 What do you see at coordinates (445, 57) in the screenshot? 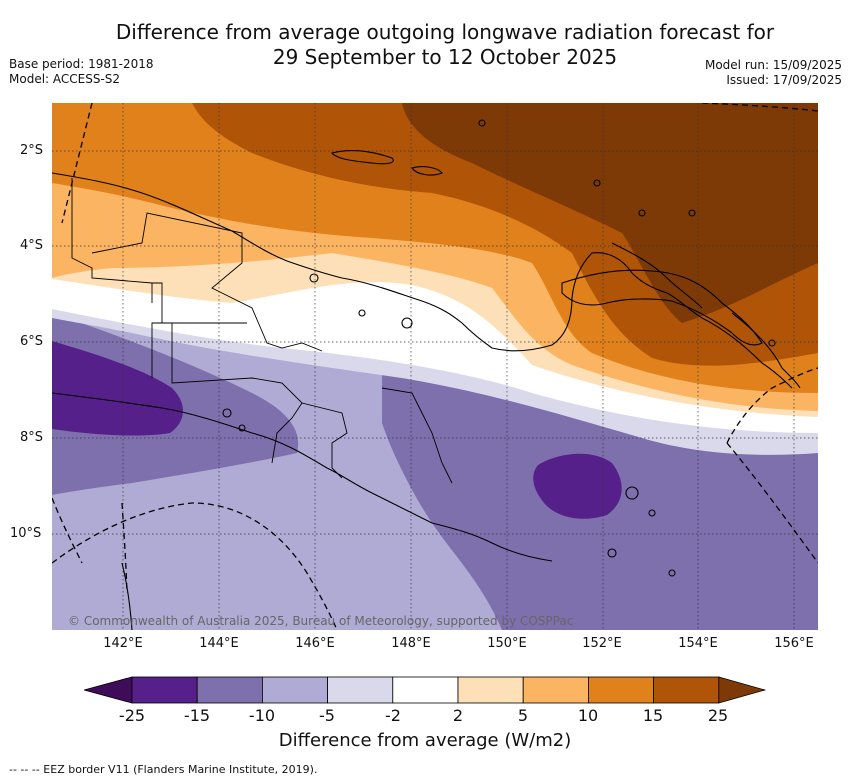
I see `title-line-2: 29 September to 12 October 2025` at bounding box center [445, 57].